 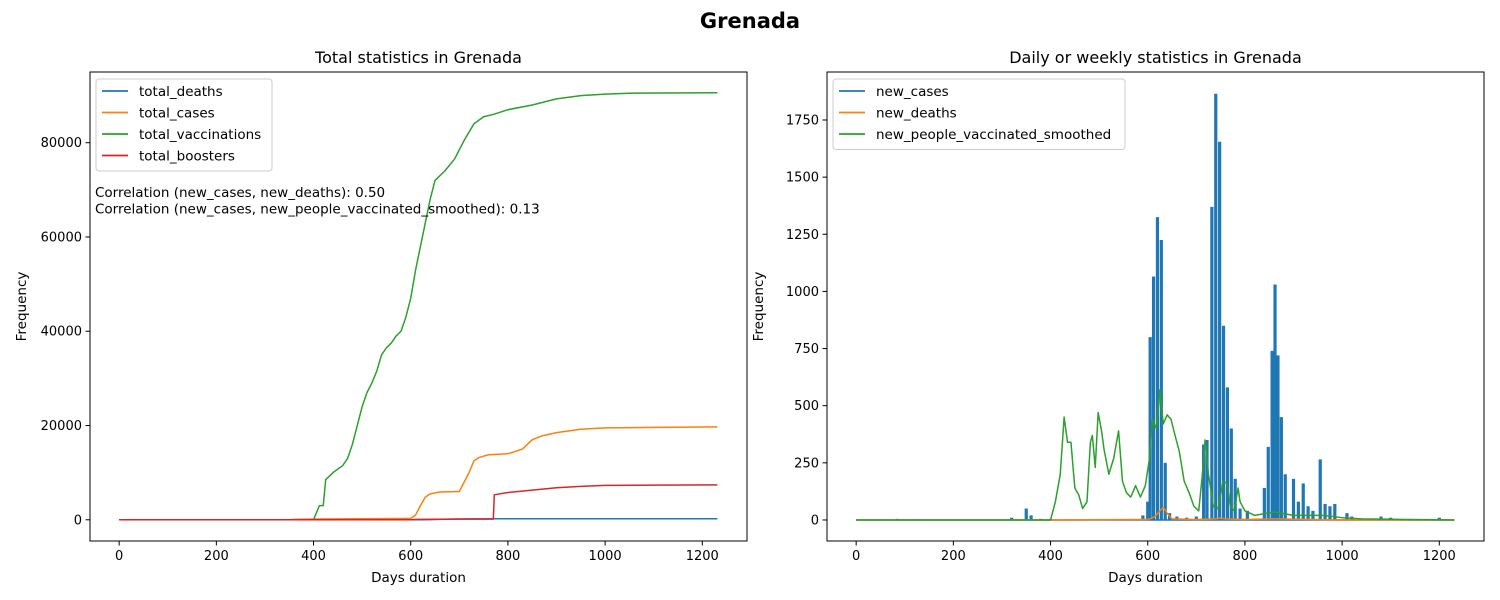 I want to click on series-total-boosters, so click(x=418, y=502).